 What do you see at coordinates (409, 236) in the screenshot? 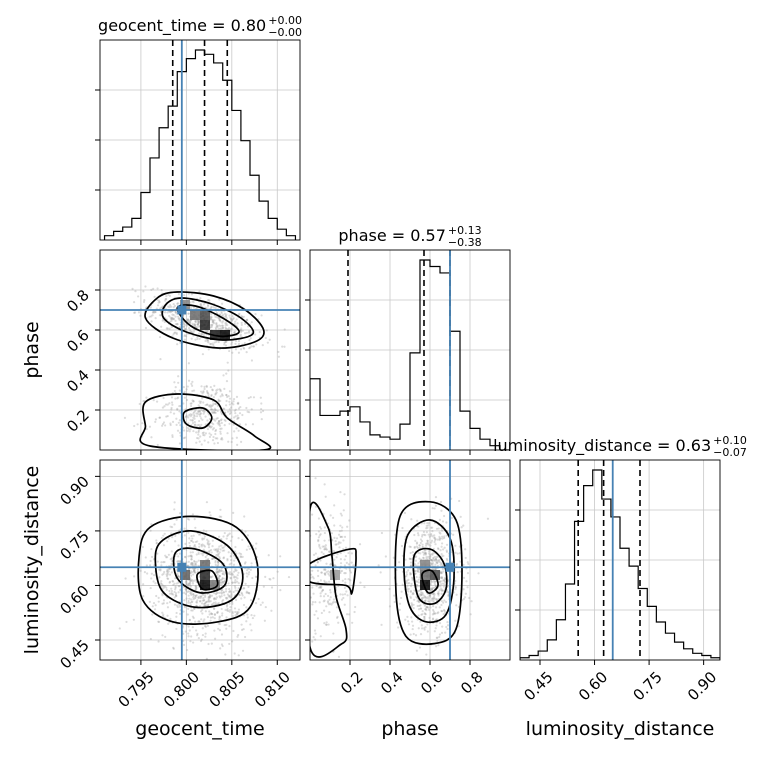
I see `title-phase: phase = 0.57 +0.13−0.38` at bounding box center [409, 236].